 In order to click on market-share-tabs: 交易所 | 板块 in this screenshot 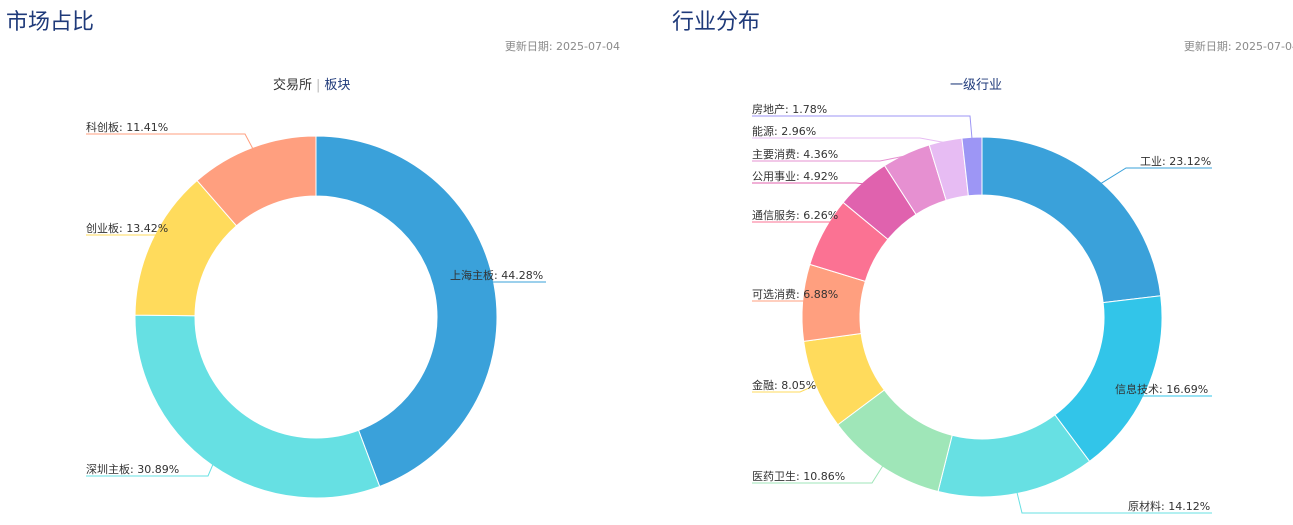, I will do `click(311, 83)`.